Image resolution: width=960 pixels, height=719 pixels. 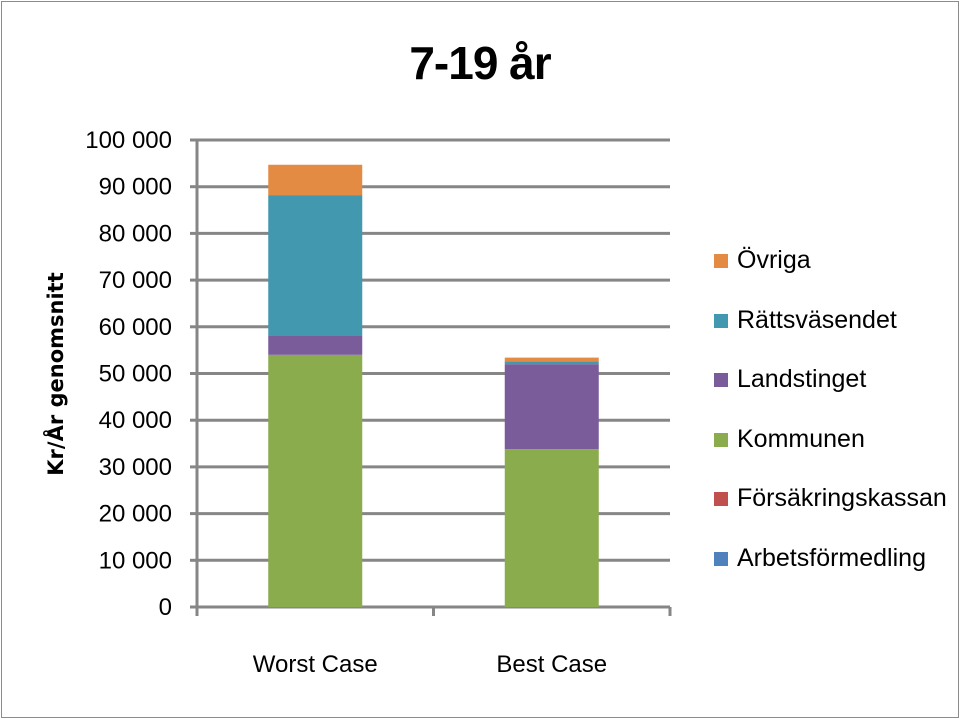 I want to click on y-tick-label: 40 000, so click(x=135, y=420).